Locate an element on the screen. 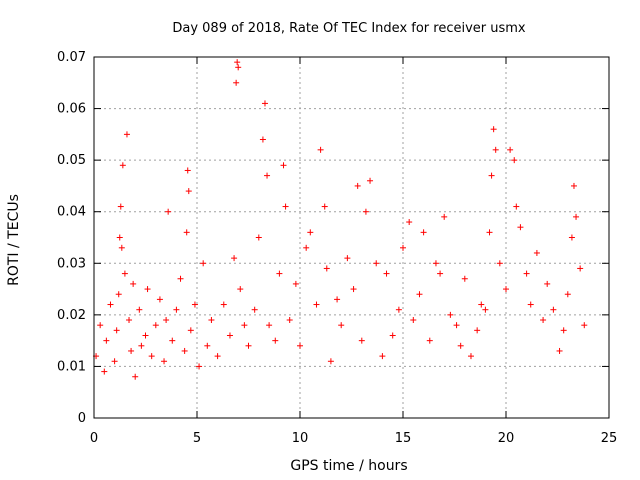  x-tick-label: 10 is located at coordinates (300, 438).